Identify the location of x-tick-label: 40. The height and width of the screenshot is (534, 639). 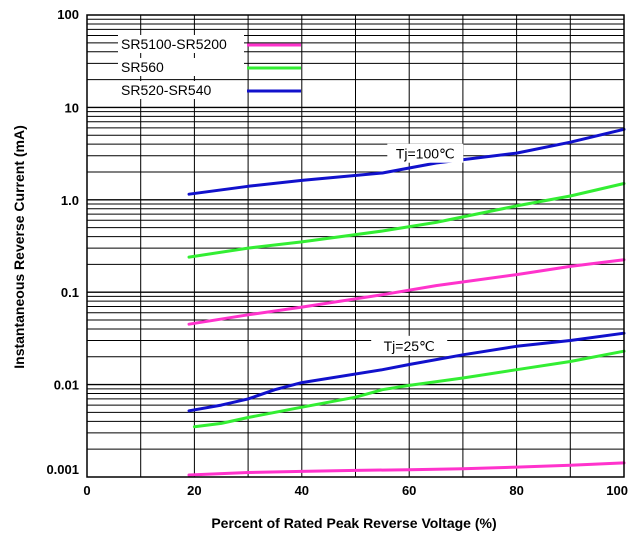
(302, 490).